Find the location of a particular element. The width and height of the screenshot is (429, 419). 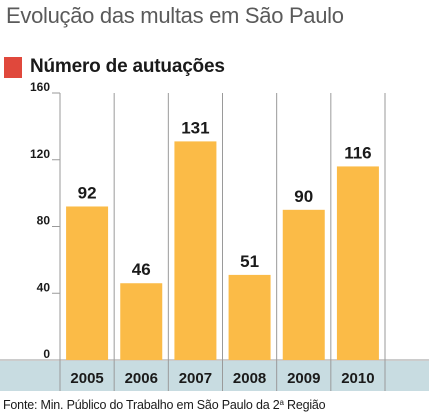

x-tick-label-2005: 2005 is located at coordinates (86, 378).